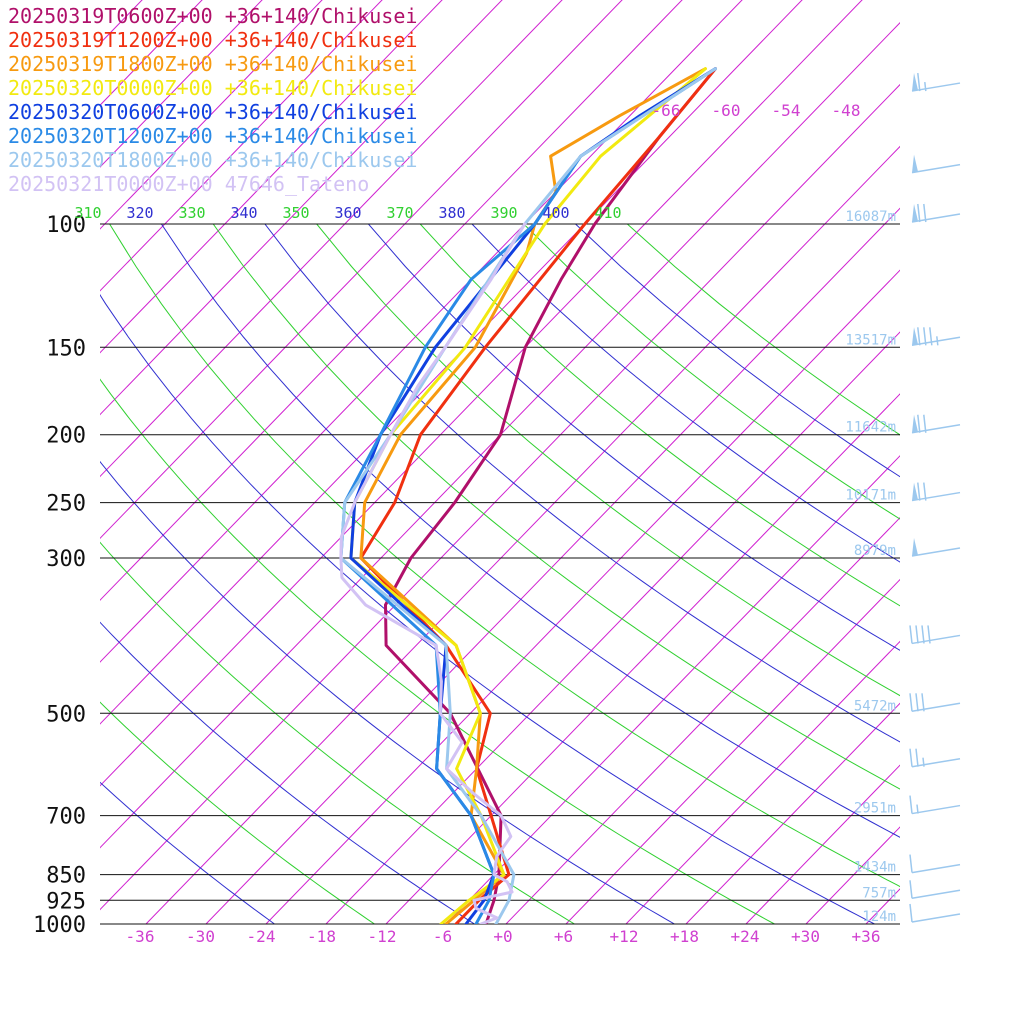 This screenshot has width=1024, height=1024. Describe the element at coordinates (502, 936) in the screenshot. I see `temperature-tick-label: +0` at that location.